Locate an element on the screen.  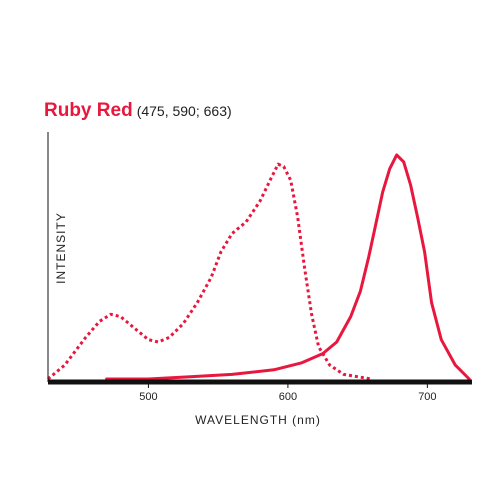
x-tick-label: 600 is located at coordinates (288, 397).